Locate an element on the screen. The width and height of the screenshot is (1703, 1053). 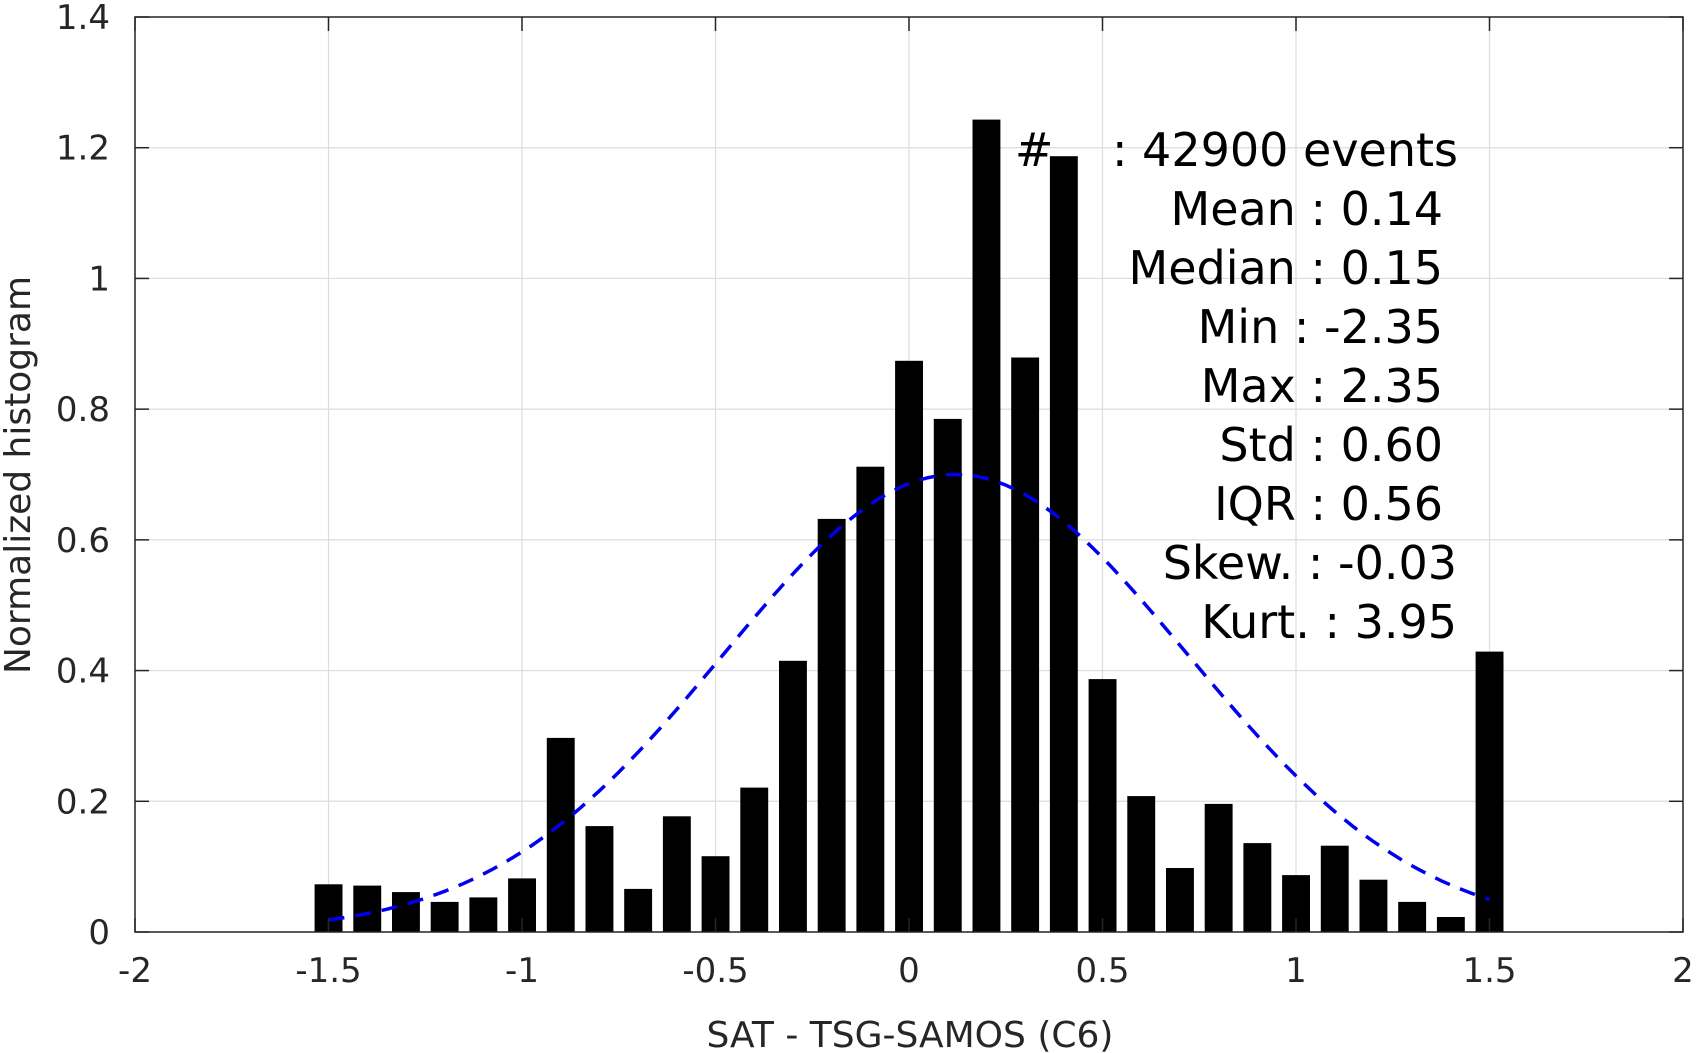
x-tick-label: -1.5 is located at coordinates (328, 971).